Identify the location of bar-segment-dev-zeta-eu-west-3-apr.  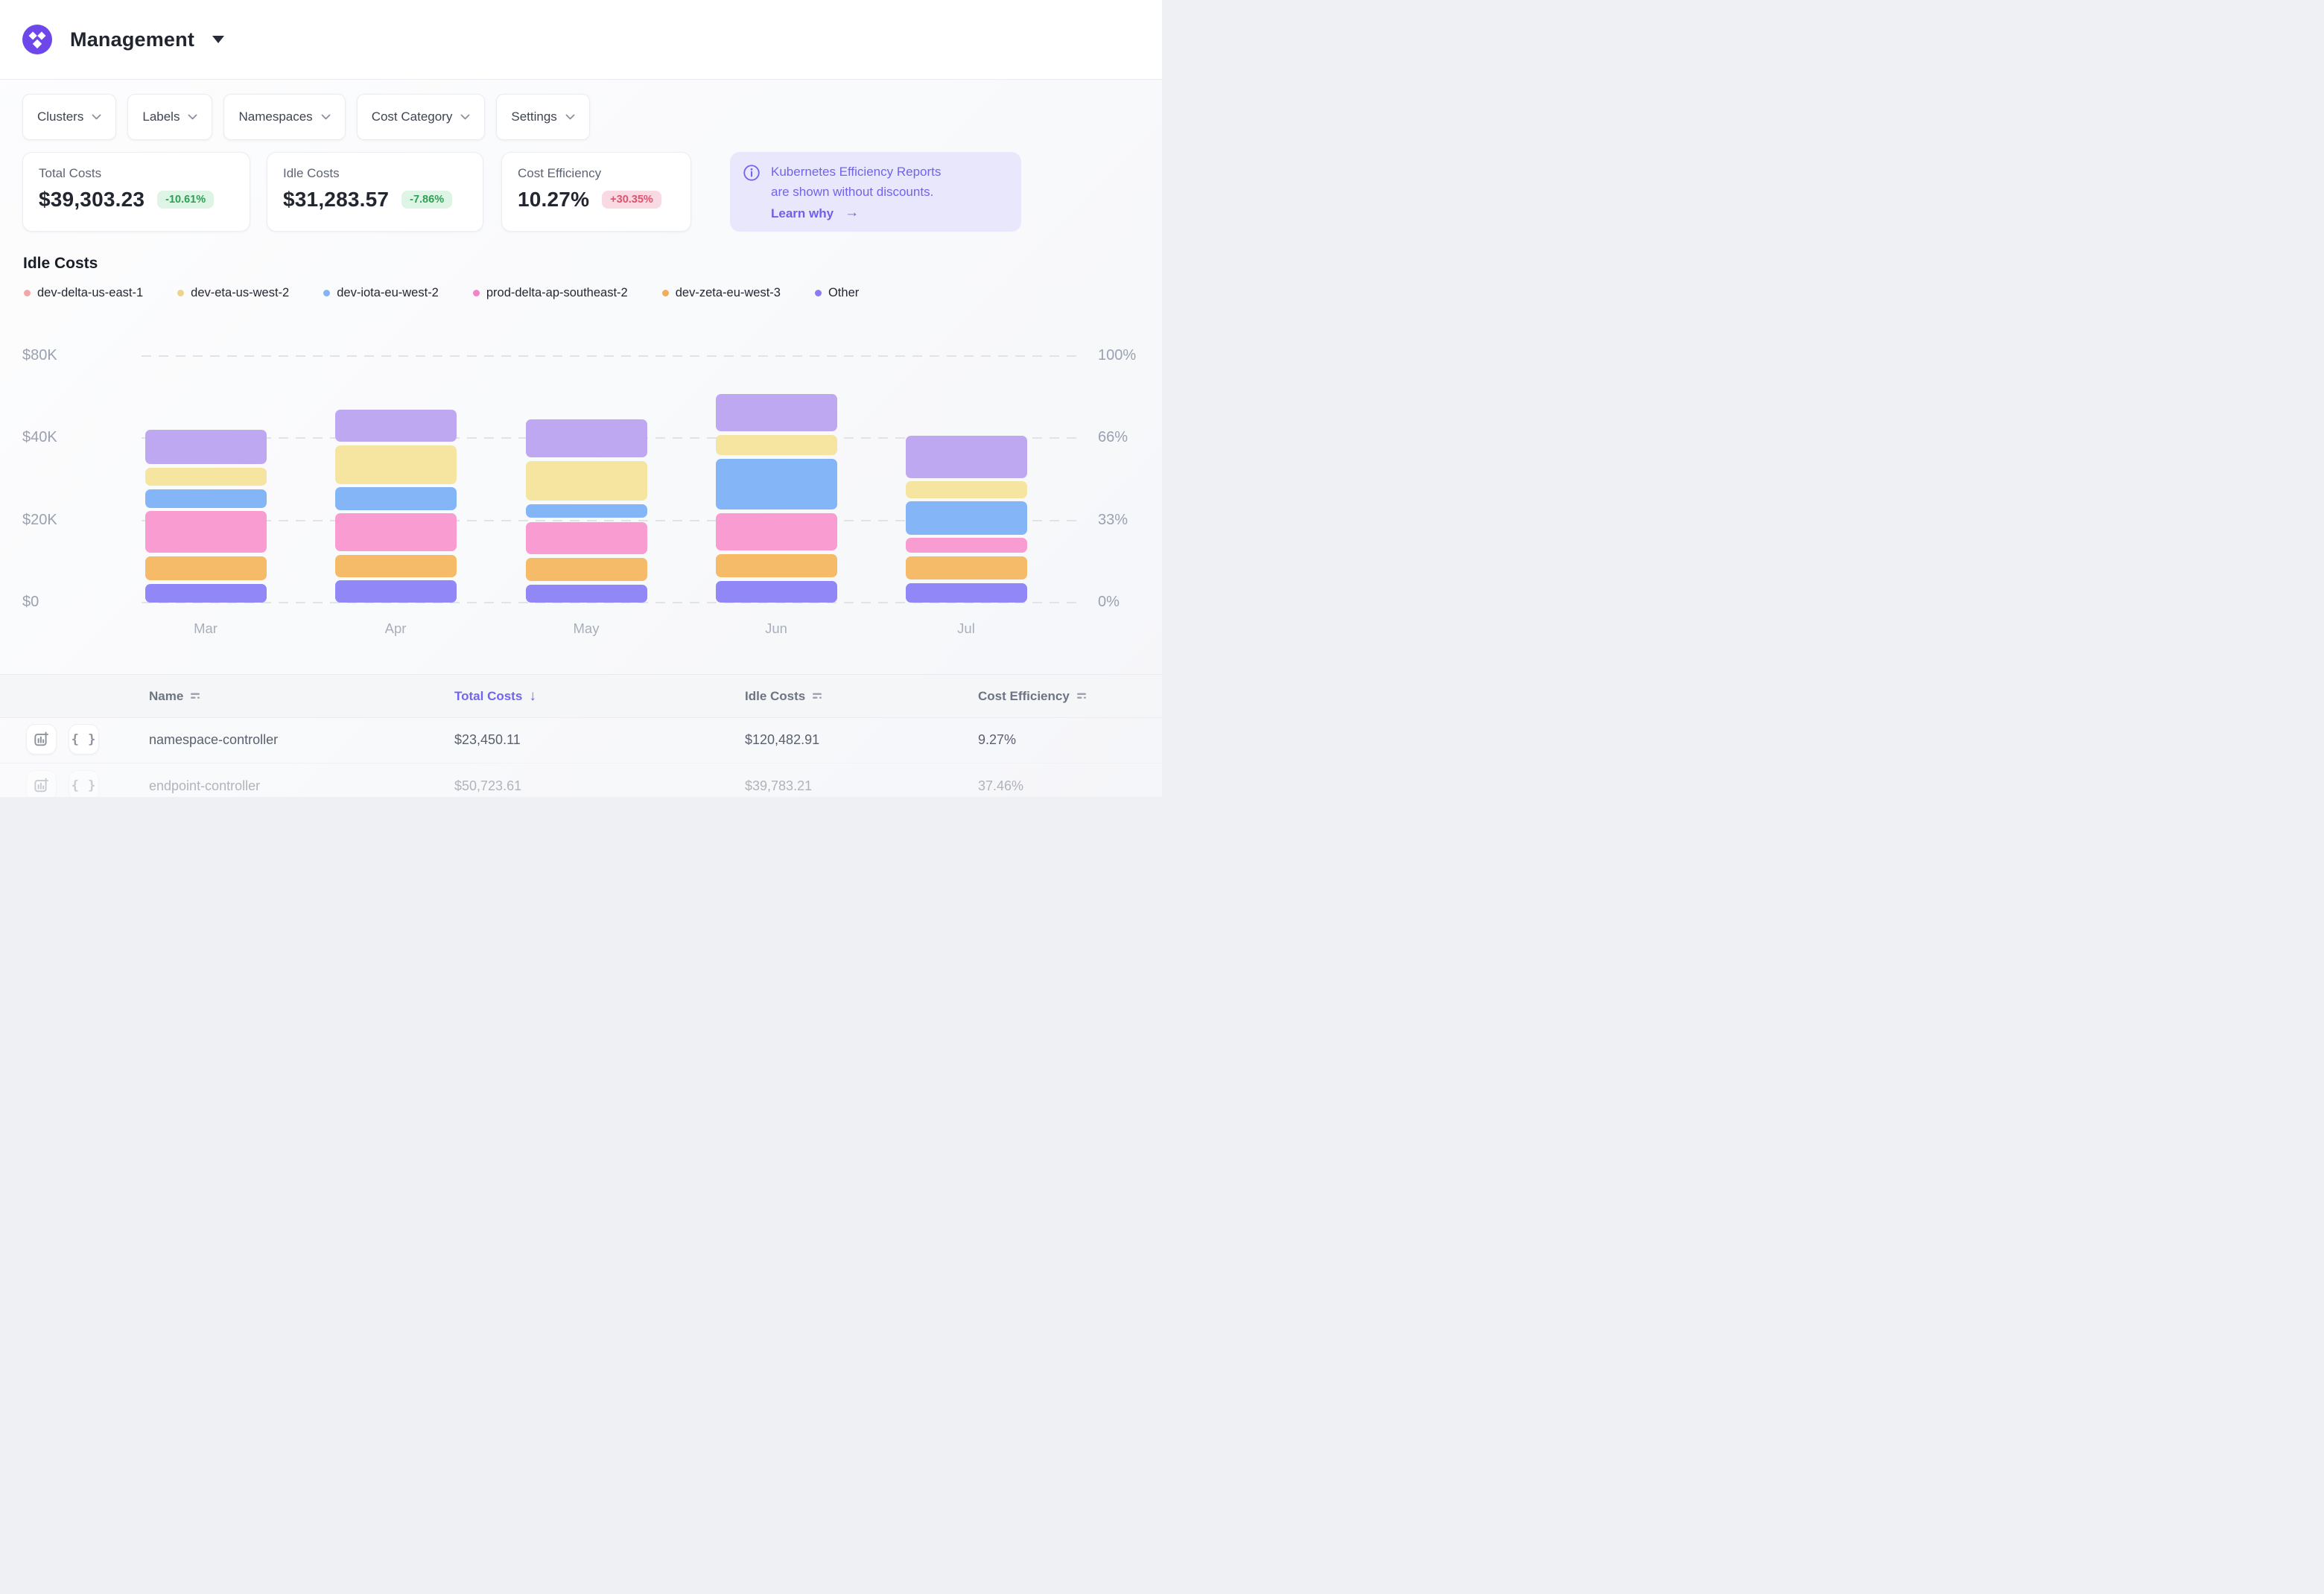
(395, 566).